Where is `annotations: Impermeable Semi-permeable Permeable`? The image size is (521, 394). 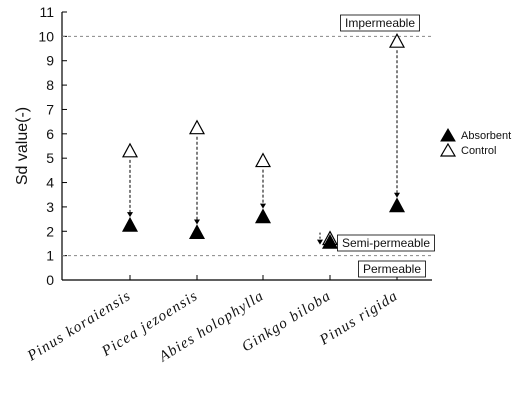
annotations: Impermeable Semi-permeable Permeable is located at coordinates (386, 146).